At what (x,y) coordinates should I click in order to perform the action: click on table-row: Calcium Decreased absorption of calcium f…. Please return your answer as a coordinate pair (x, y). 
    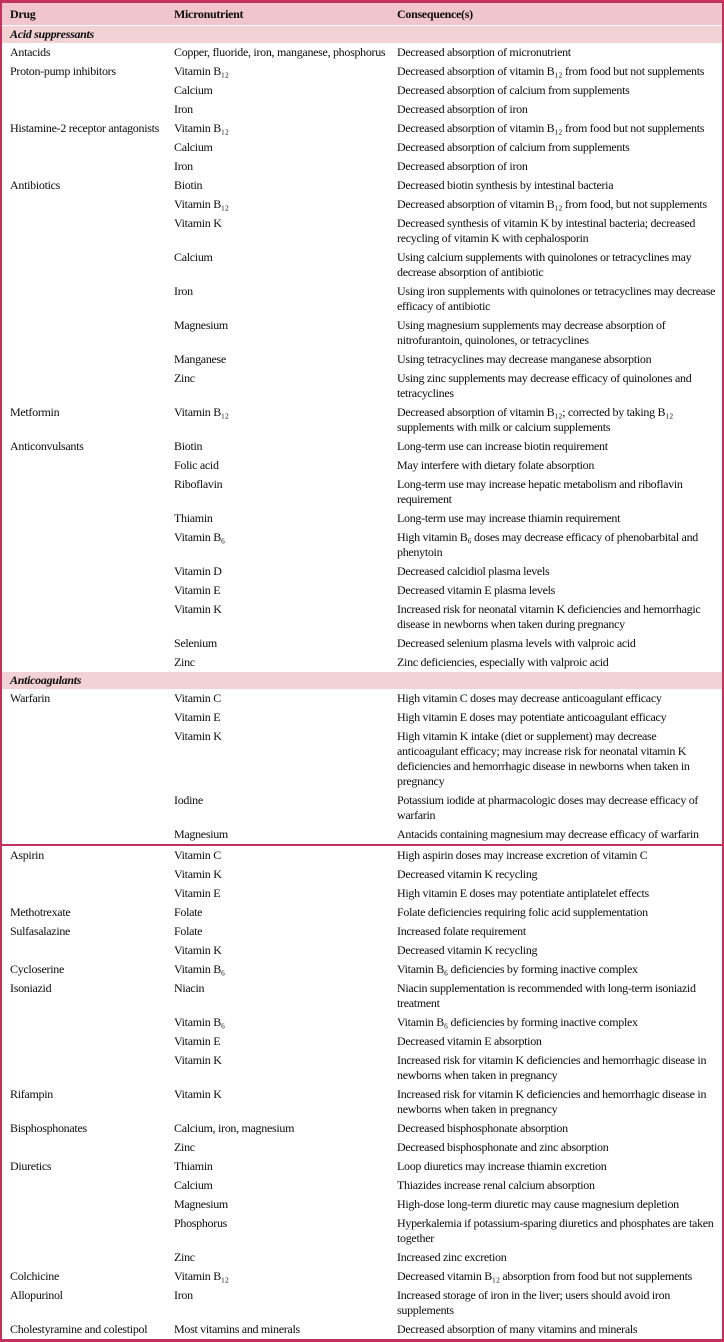
    Looking at the image, I should click on (362, 147).